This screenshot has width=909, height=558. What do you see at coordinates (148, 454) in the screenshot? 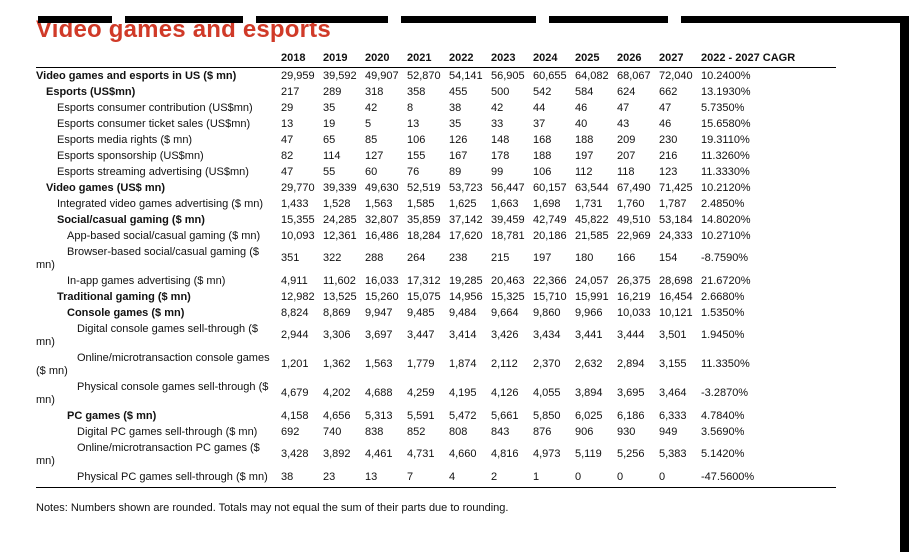
I see `row-label: Online/microtransaction PC games ($ mn)` at bounding box center [148, 454].